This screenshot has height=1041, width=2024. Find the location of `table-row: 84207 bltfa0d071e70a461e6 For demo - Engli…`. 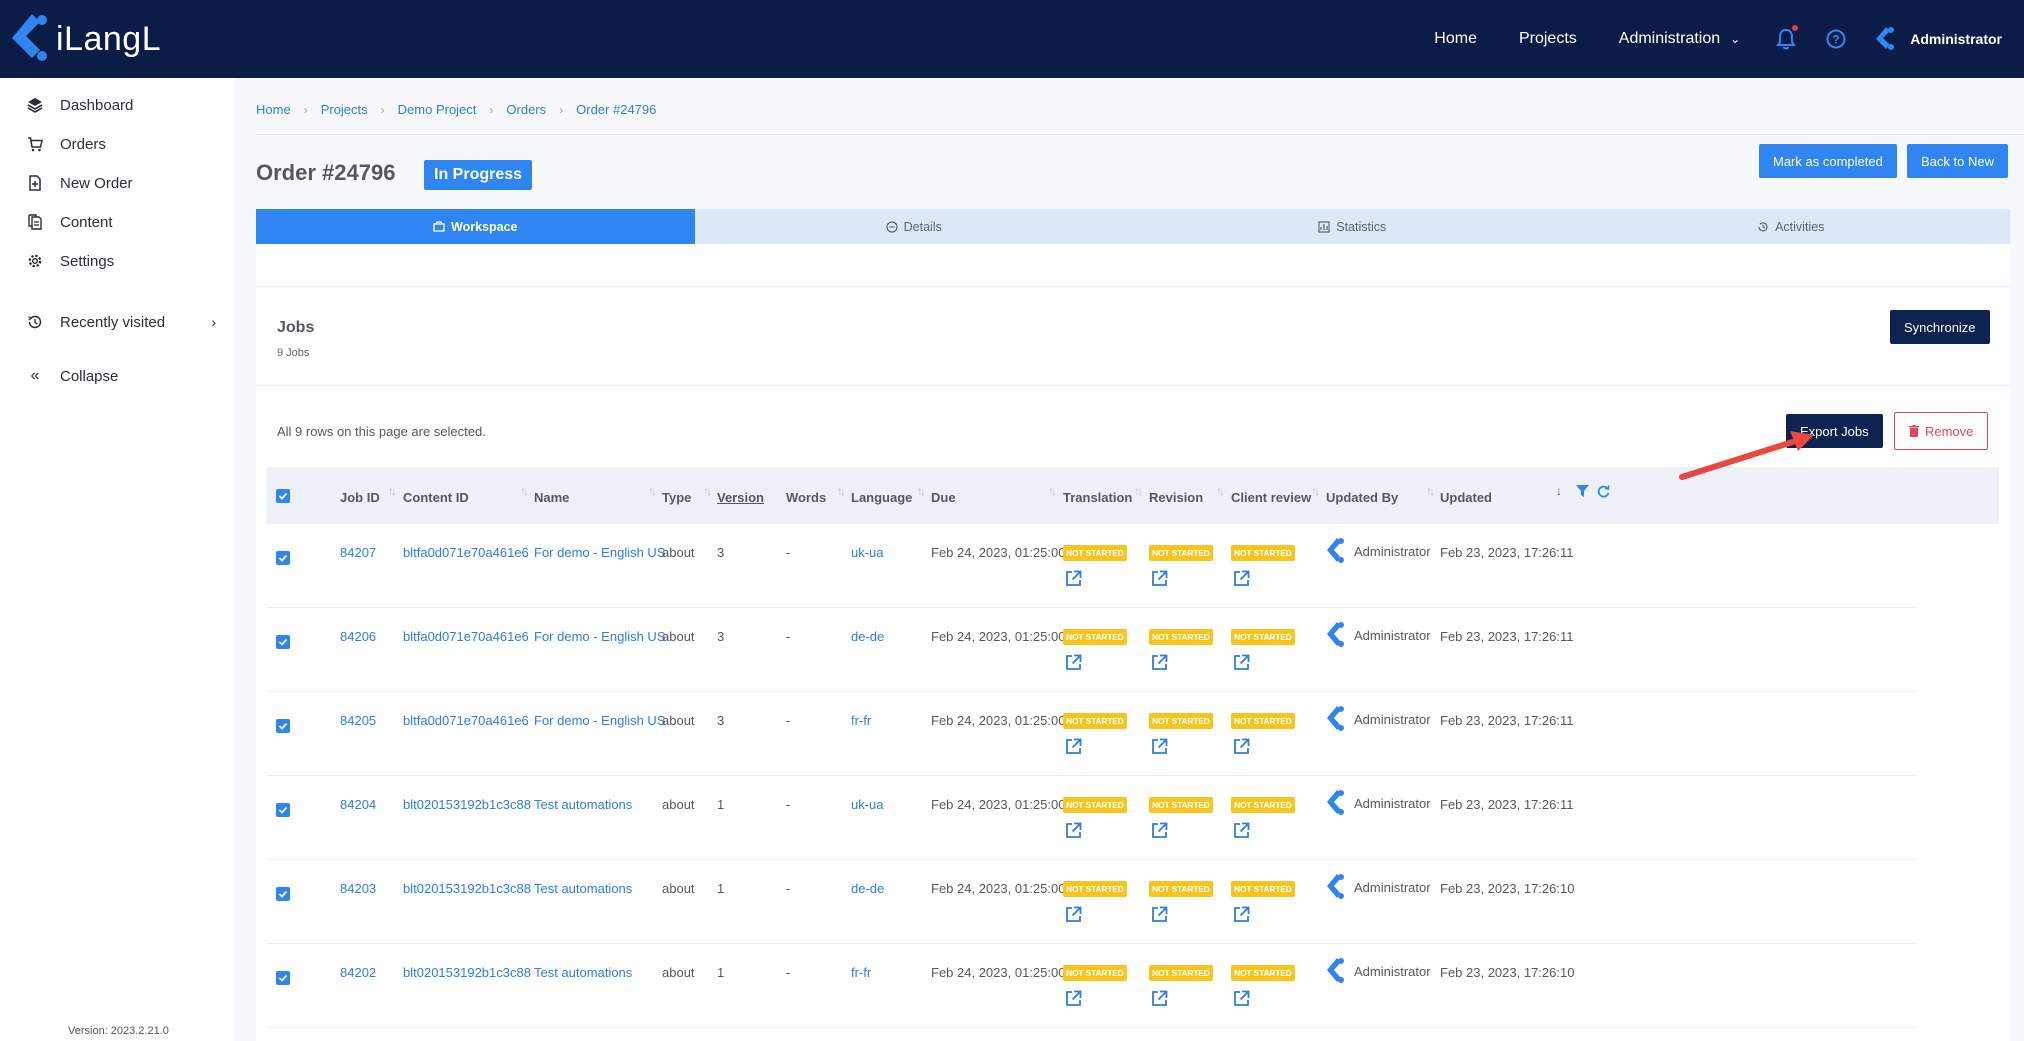

table-row: 84207 bltfa0d071e70a461e6 For demo - Engli… is located at coordinates (1091, 566).